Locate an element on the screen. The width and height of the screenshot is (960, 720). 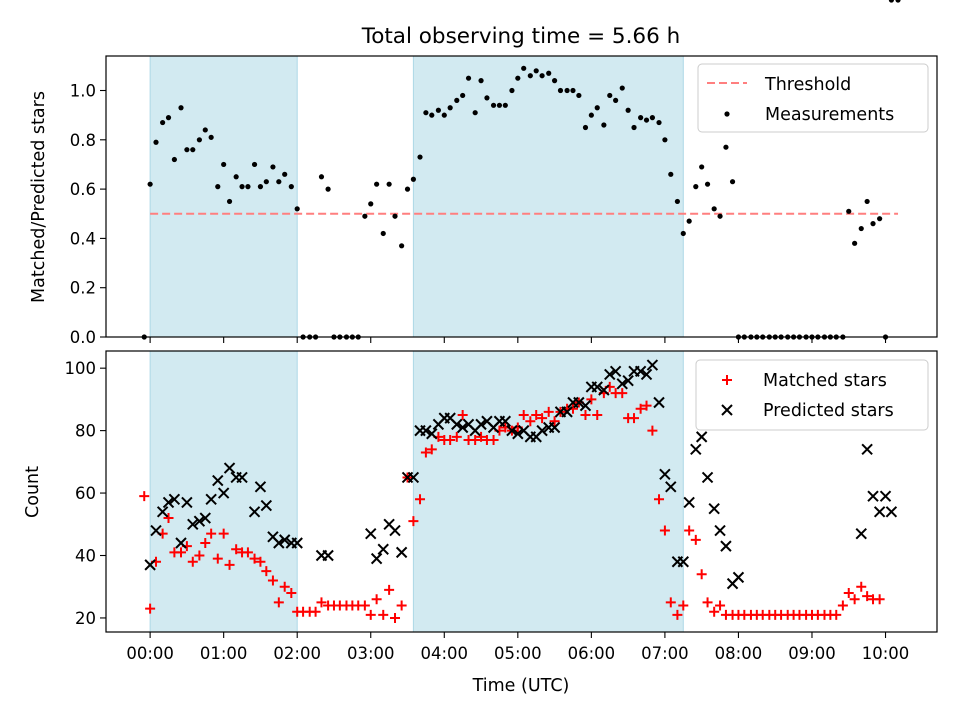
x-tick-label: 03:00 is located at coordinates (371, 653).